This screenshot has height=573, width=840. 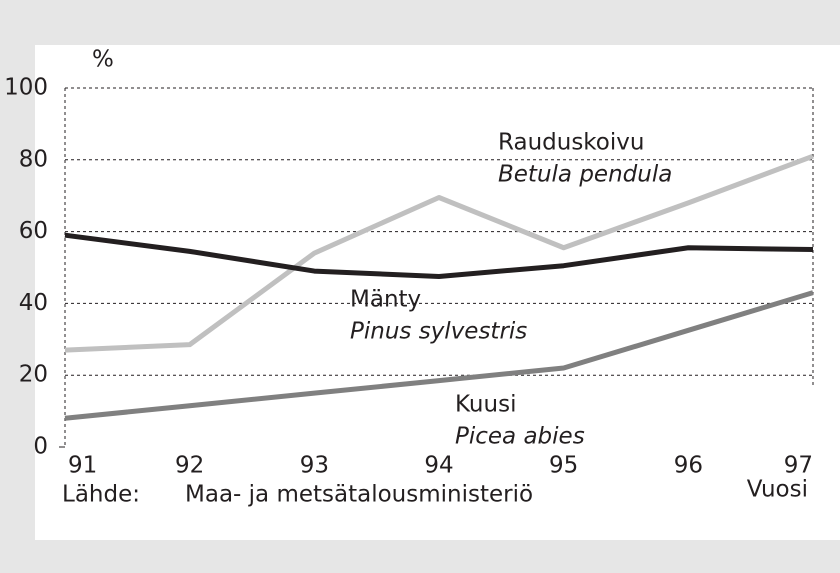 I want to click on x-tick-label: 94, so click(x=438, y=466).